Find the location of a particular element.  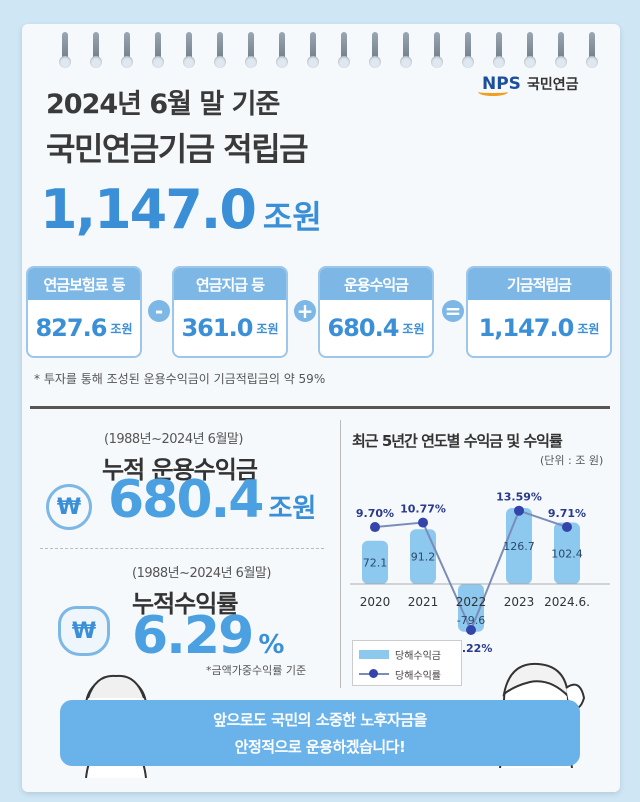

bar-value-label: 126.7 is located at coordinates (519, 546).